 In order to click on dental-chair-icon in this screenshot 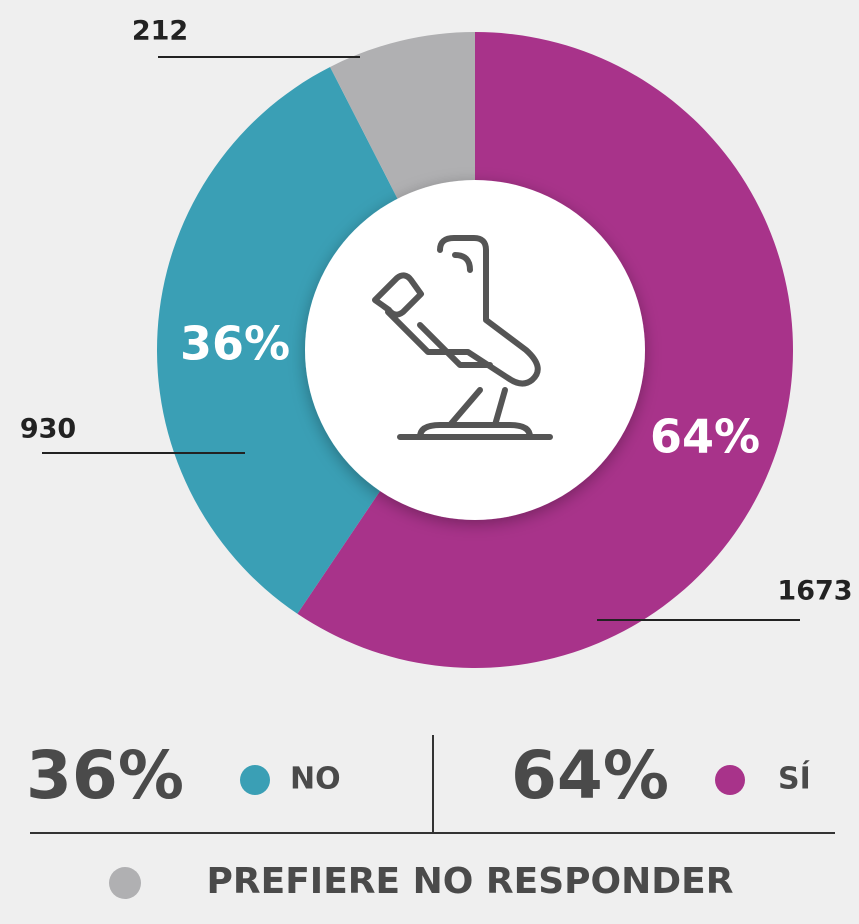, I will do `click(462, 337)`.